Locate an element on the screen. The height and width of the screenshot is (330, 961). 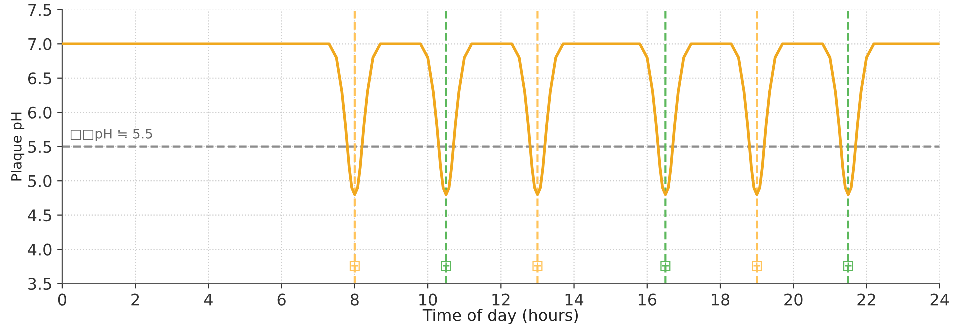
y-tick-label: 7.5 is located at coordinates (40, 10).